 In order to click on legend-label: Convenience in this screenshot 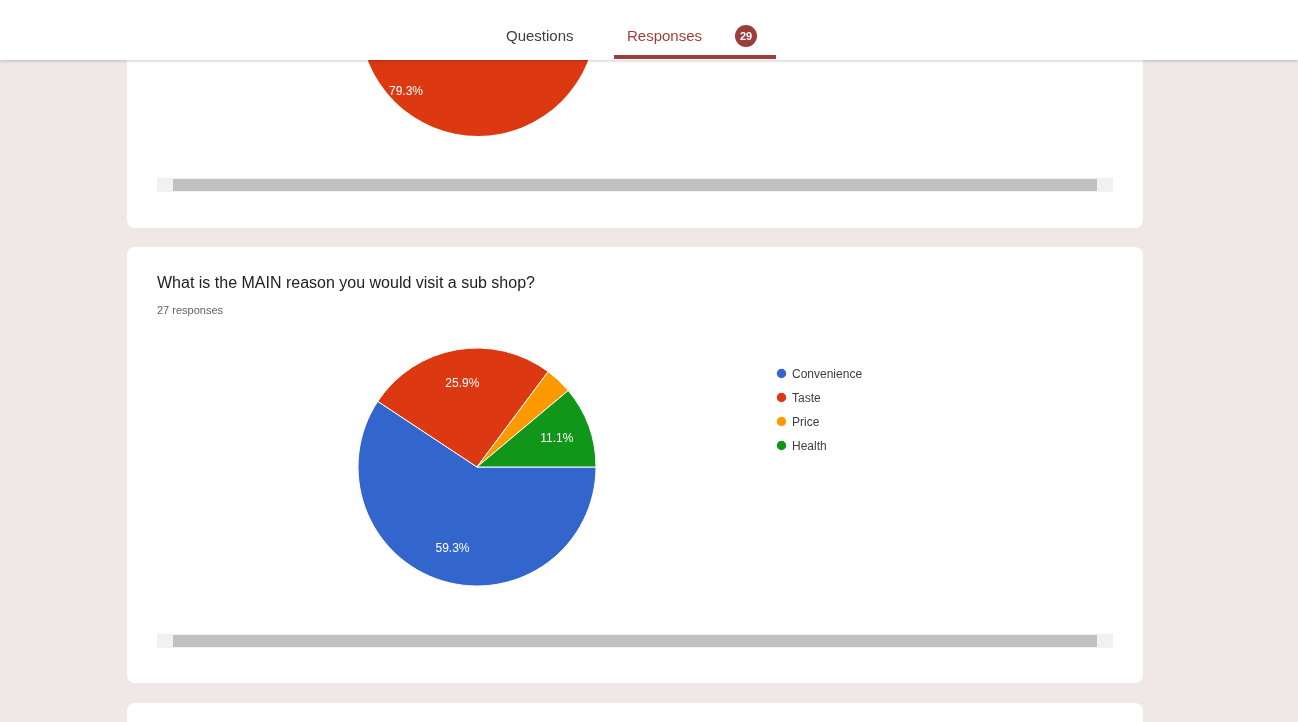, I will do `click(827, 373)`.